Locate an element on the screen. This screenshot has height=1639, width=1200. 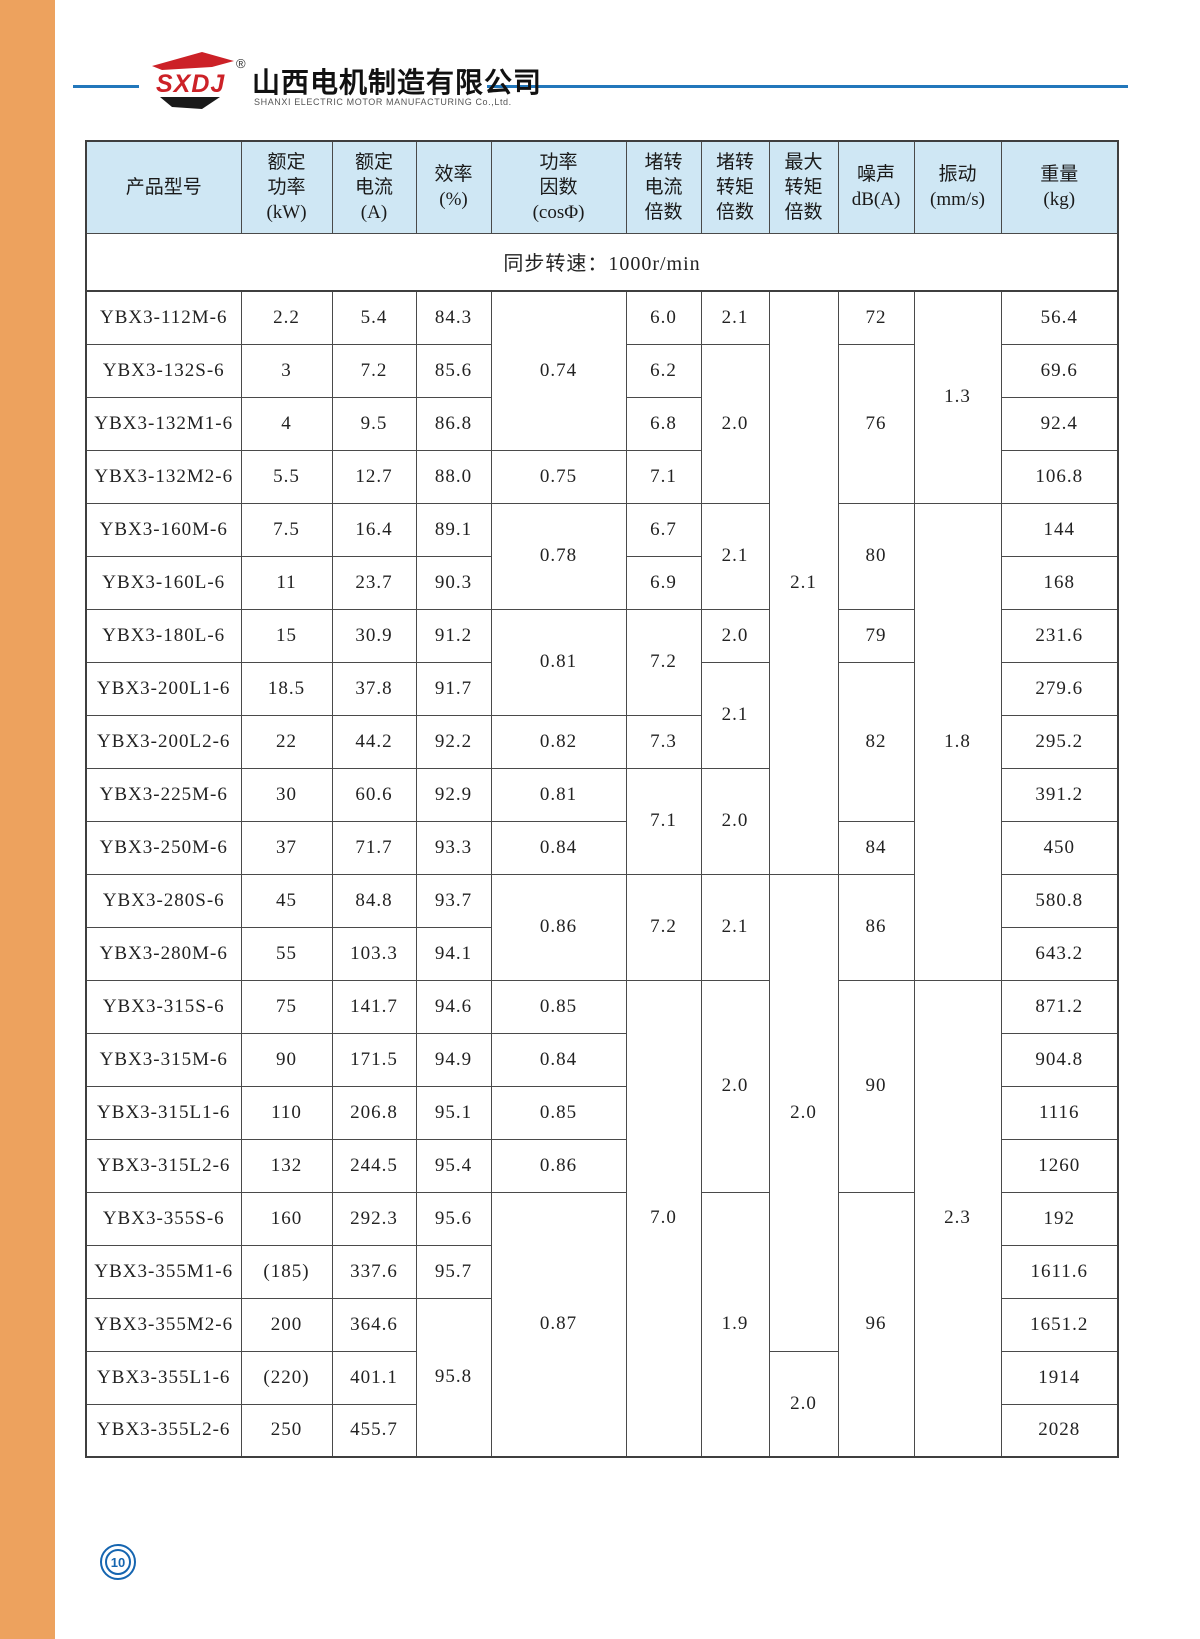
table-row: YBX3-315L2-6 132 244.5 95.4 0.86 1260 is located at coordinates (602, 1165).